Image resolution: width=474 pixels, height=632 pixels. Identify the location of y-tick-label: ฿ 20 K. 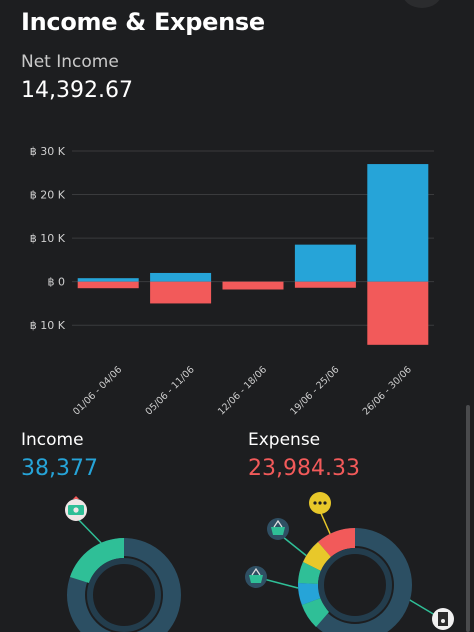
(48, 195).